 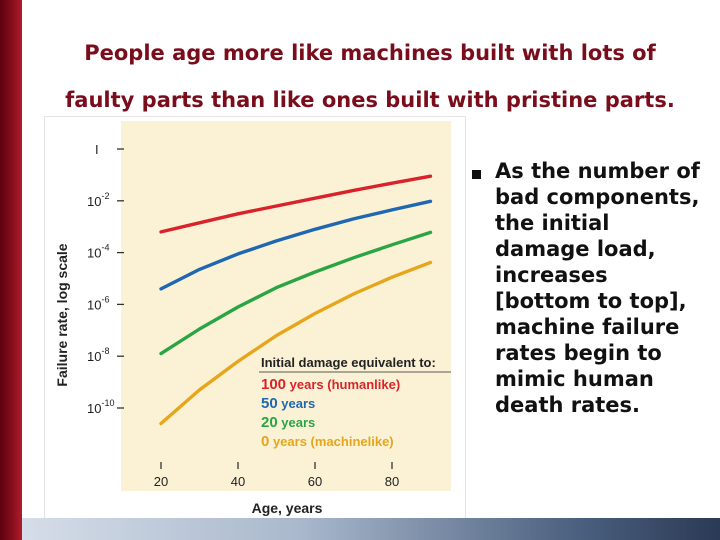 I want to click on y-tick-label: 10⁻⁴, so click(x=98, y=252).